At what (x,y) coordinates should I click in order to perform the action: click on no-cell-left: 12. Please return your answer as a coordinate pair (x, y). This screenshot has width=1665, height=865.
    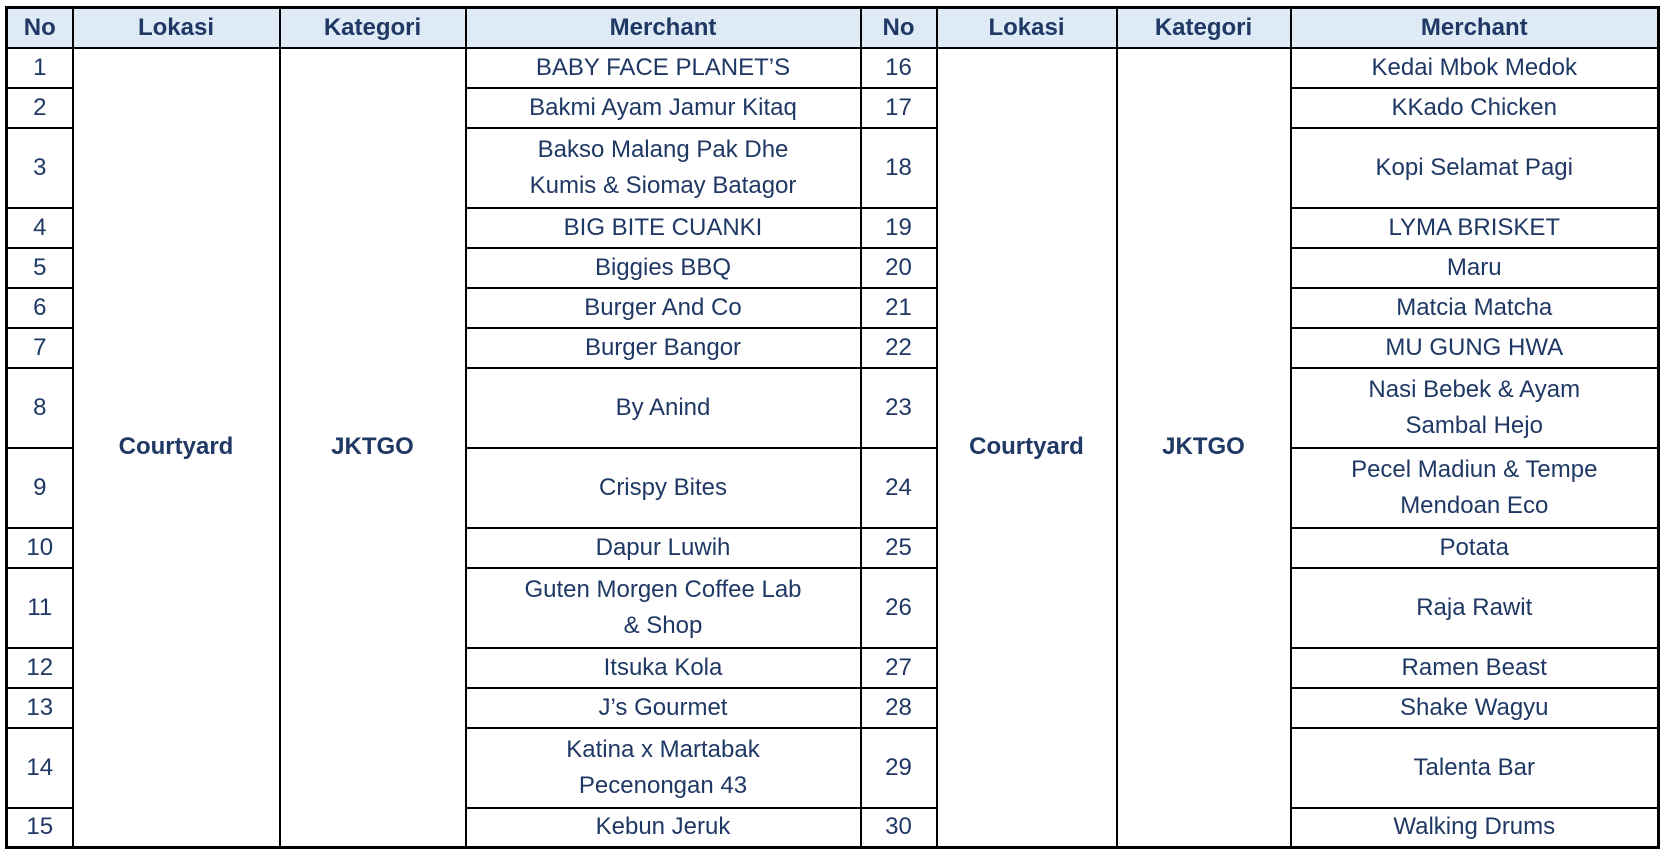
    Looking at the image, I should click on (39, 667).